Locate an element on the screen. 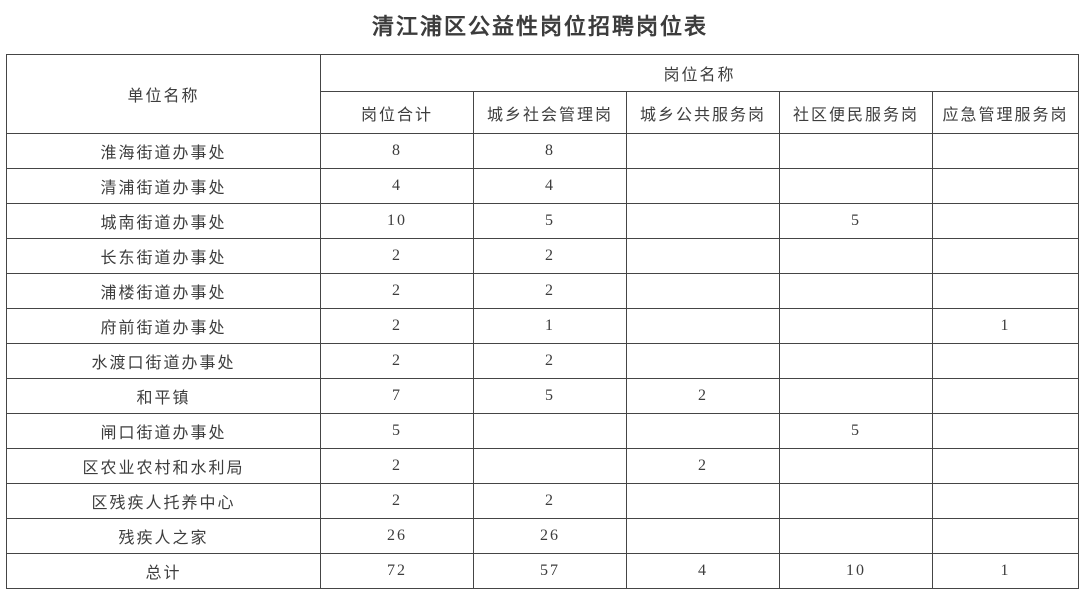 The width and height of the screenshot is (1080, 592). count-cell: 7 is located at coordinates (397, 396).